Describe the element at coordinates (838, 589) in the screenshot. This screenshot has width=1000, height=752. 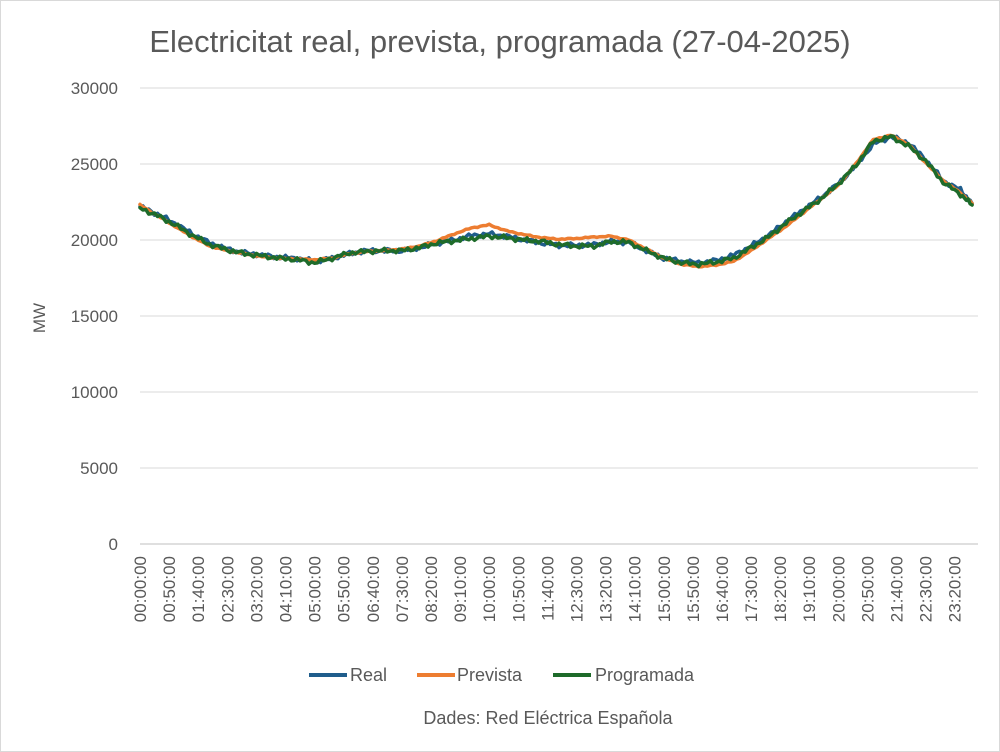
I see `x-tick-label: 20:00:00` at that location.